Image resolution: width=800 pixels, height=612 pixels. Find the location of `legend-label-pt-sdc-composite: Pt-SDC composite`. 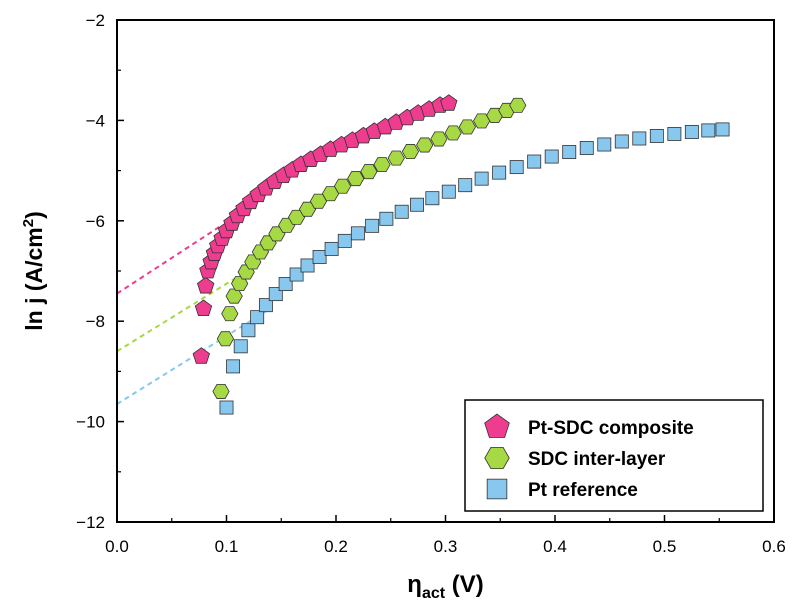

legend-label-pt-sdc-composite: Pt-SDC composite is located at coordinates (611, 428).